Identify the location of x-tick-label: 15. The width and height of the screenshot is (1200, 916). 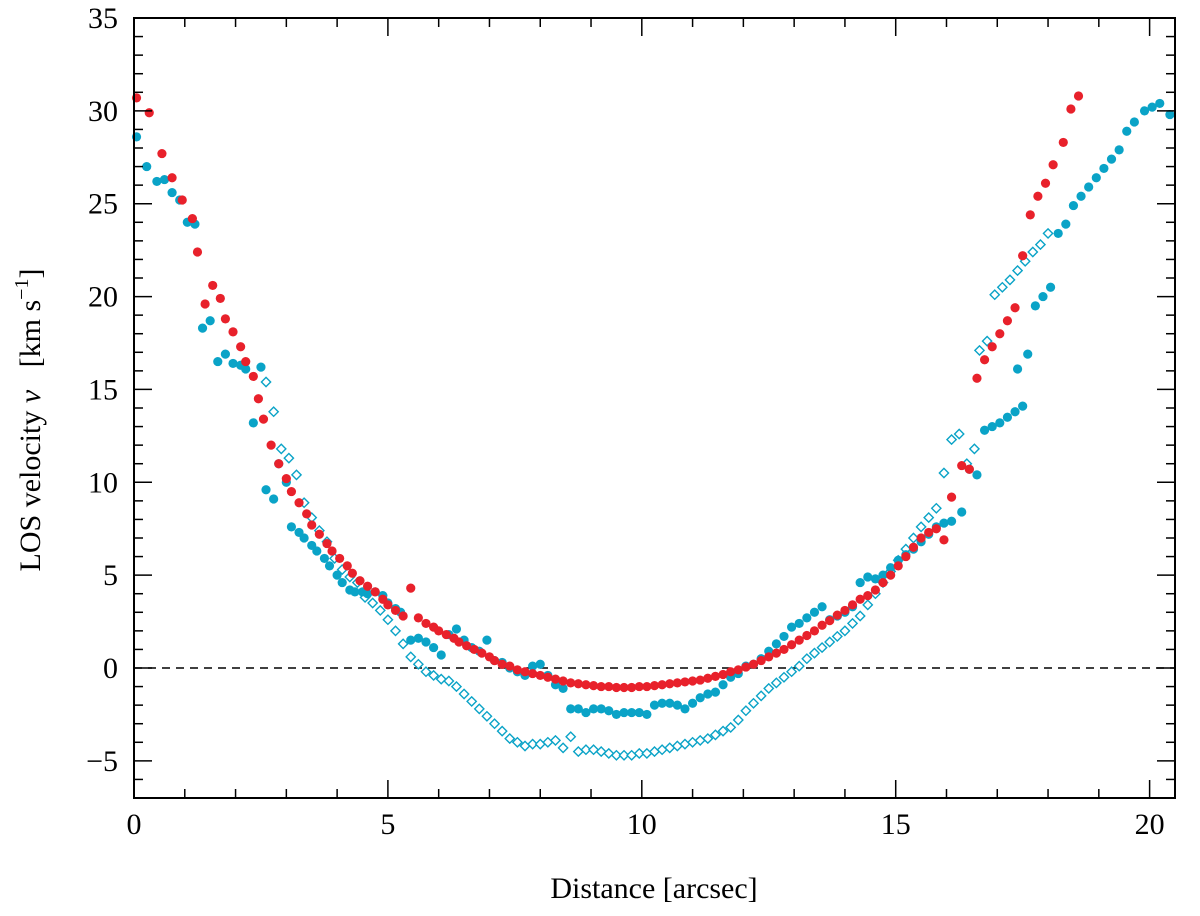
(896, 824).